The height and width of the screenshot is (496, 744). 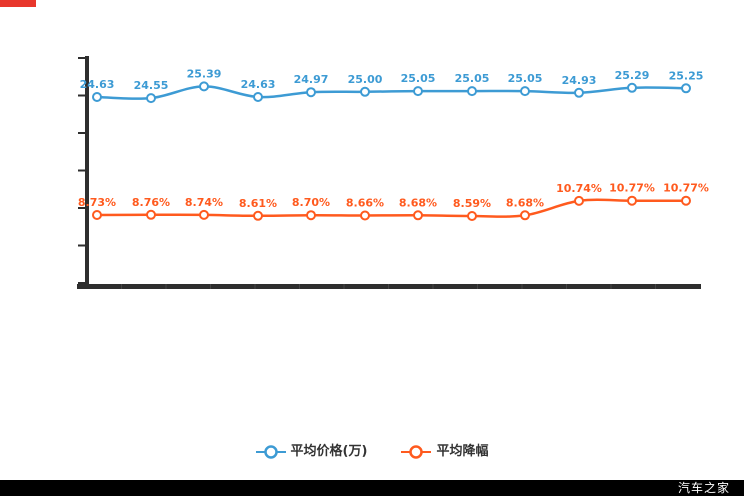 I want to click on discount-series-label: 10.74%, so click(x=579, y=188).